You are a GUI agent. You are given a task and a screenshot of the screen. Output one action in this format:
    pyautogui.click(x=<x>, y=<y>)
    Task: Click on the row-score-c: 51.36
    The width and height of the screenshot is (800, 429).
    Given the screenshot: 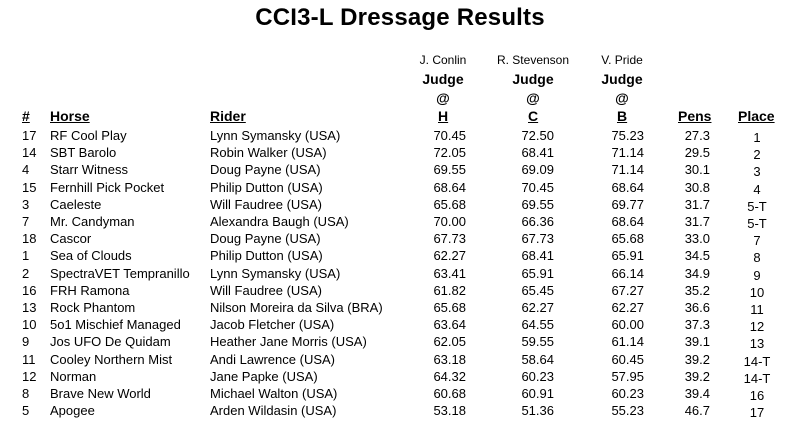 What is the action you would take?
    pyautogui.click(x=537, y=411)
    